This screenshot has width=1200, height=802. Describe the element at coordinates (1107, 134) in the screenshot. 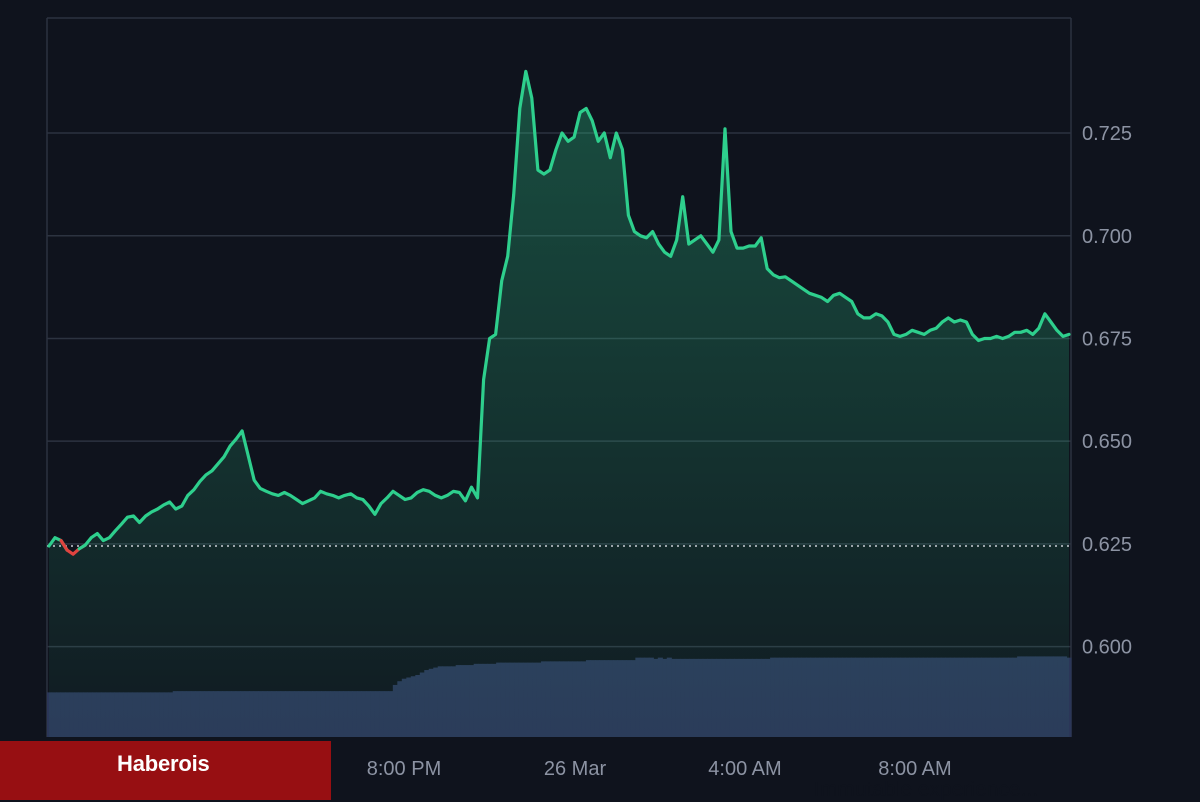

I see `y-tick-label: 0.725` at that location.